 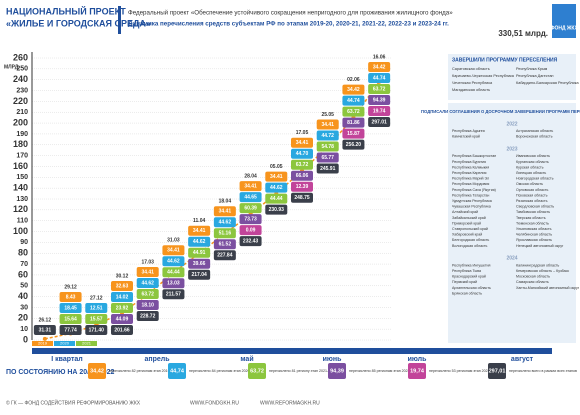 What do you see at coordinates (20, 166) in the screenshot?
I see `y-tick-label: 160` at bounding box center [20, 166].